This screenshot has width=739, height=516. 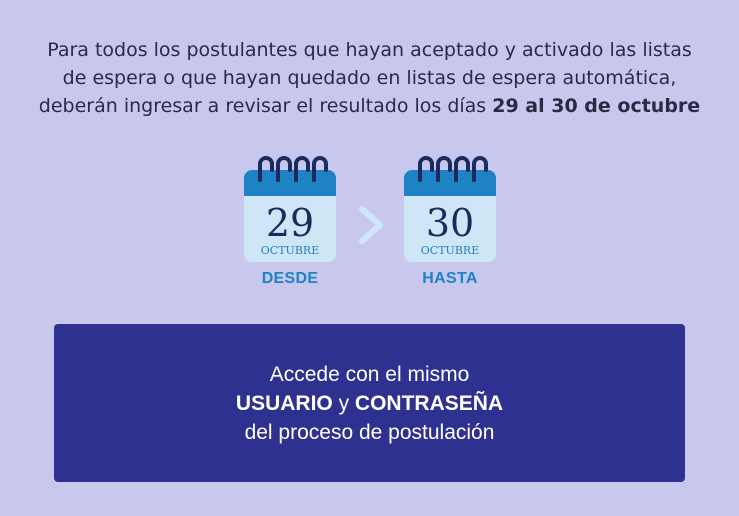 What do you see at coordinates (290, 223) in the screenshot?
I see `start-day: 29` at bounding box center [290, 223].